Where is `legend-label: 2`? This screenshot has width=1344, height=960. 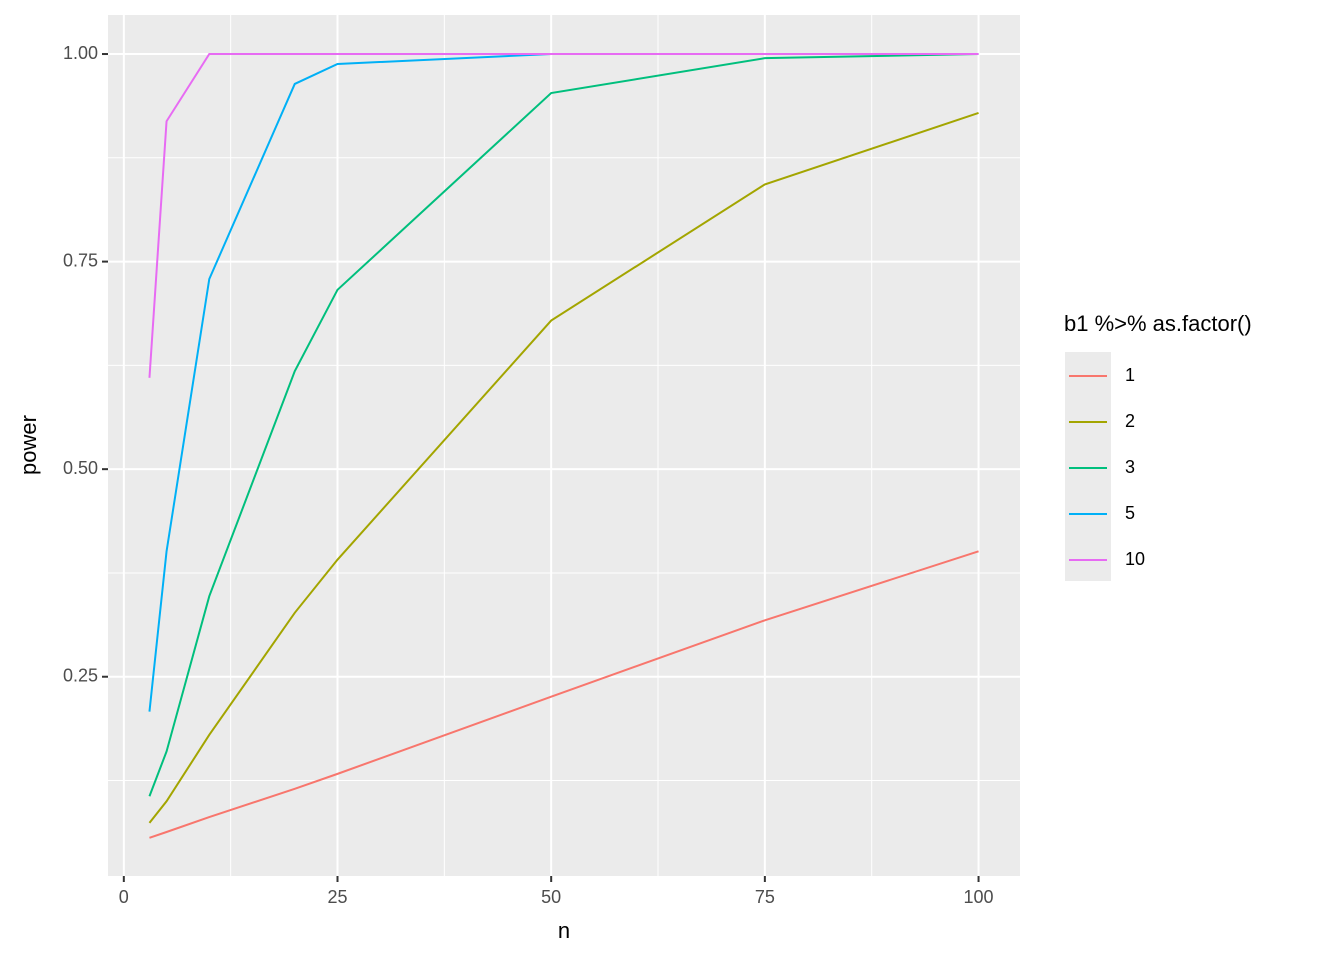 legend-label: 2 is located at coordinates (1130, 421).